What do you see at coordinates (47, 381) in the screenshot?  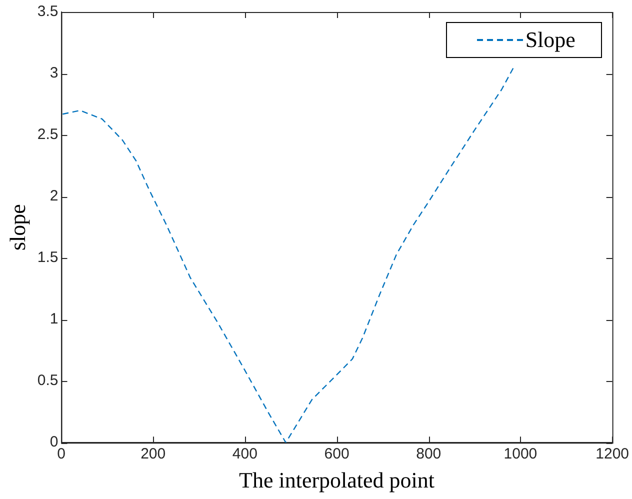 I see `y-tick-label: 0.5` at bounding box center [47, 381].